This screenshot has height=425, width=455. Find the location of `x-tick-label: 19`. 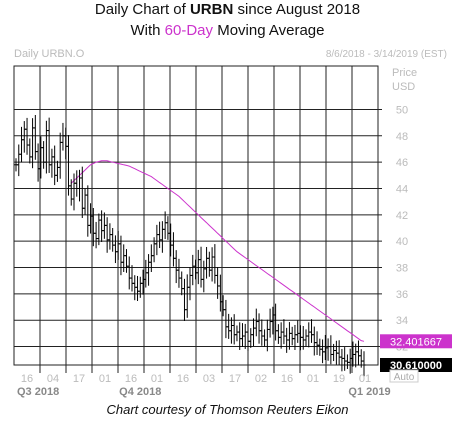

x-tick-label: 19 is located at coordinates (339, 379).